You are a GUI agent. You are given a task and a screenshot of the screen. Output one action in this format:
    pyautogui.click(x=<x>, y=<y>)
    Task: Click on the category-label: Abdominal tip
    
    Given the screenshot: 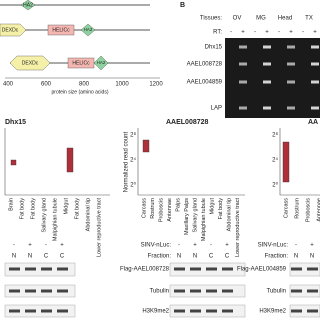 What is the action you would take?
    pyautogui.click(x=88, y=214)
    